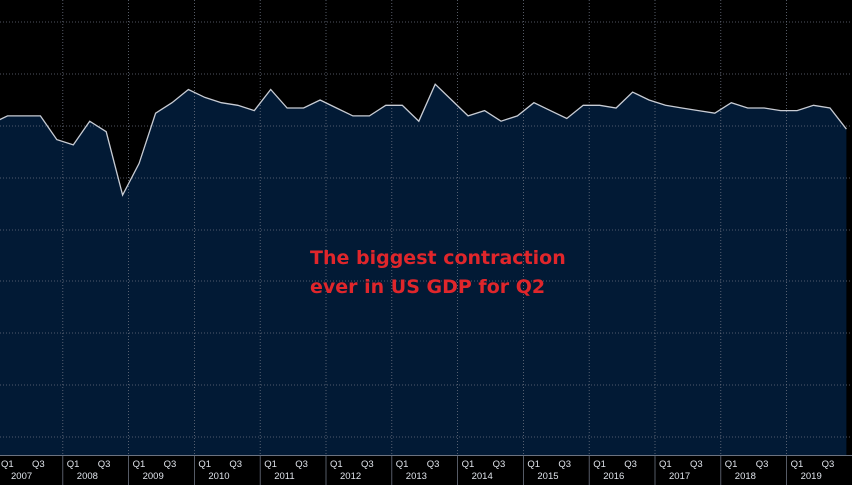 Image resolution: width=852 pixels, height=485 pixels. Describe the element at coordinates (153, 476) in the screenshot. I see `x-tick-label-year: 2009` at that location.